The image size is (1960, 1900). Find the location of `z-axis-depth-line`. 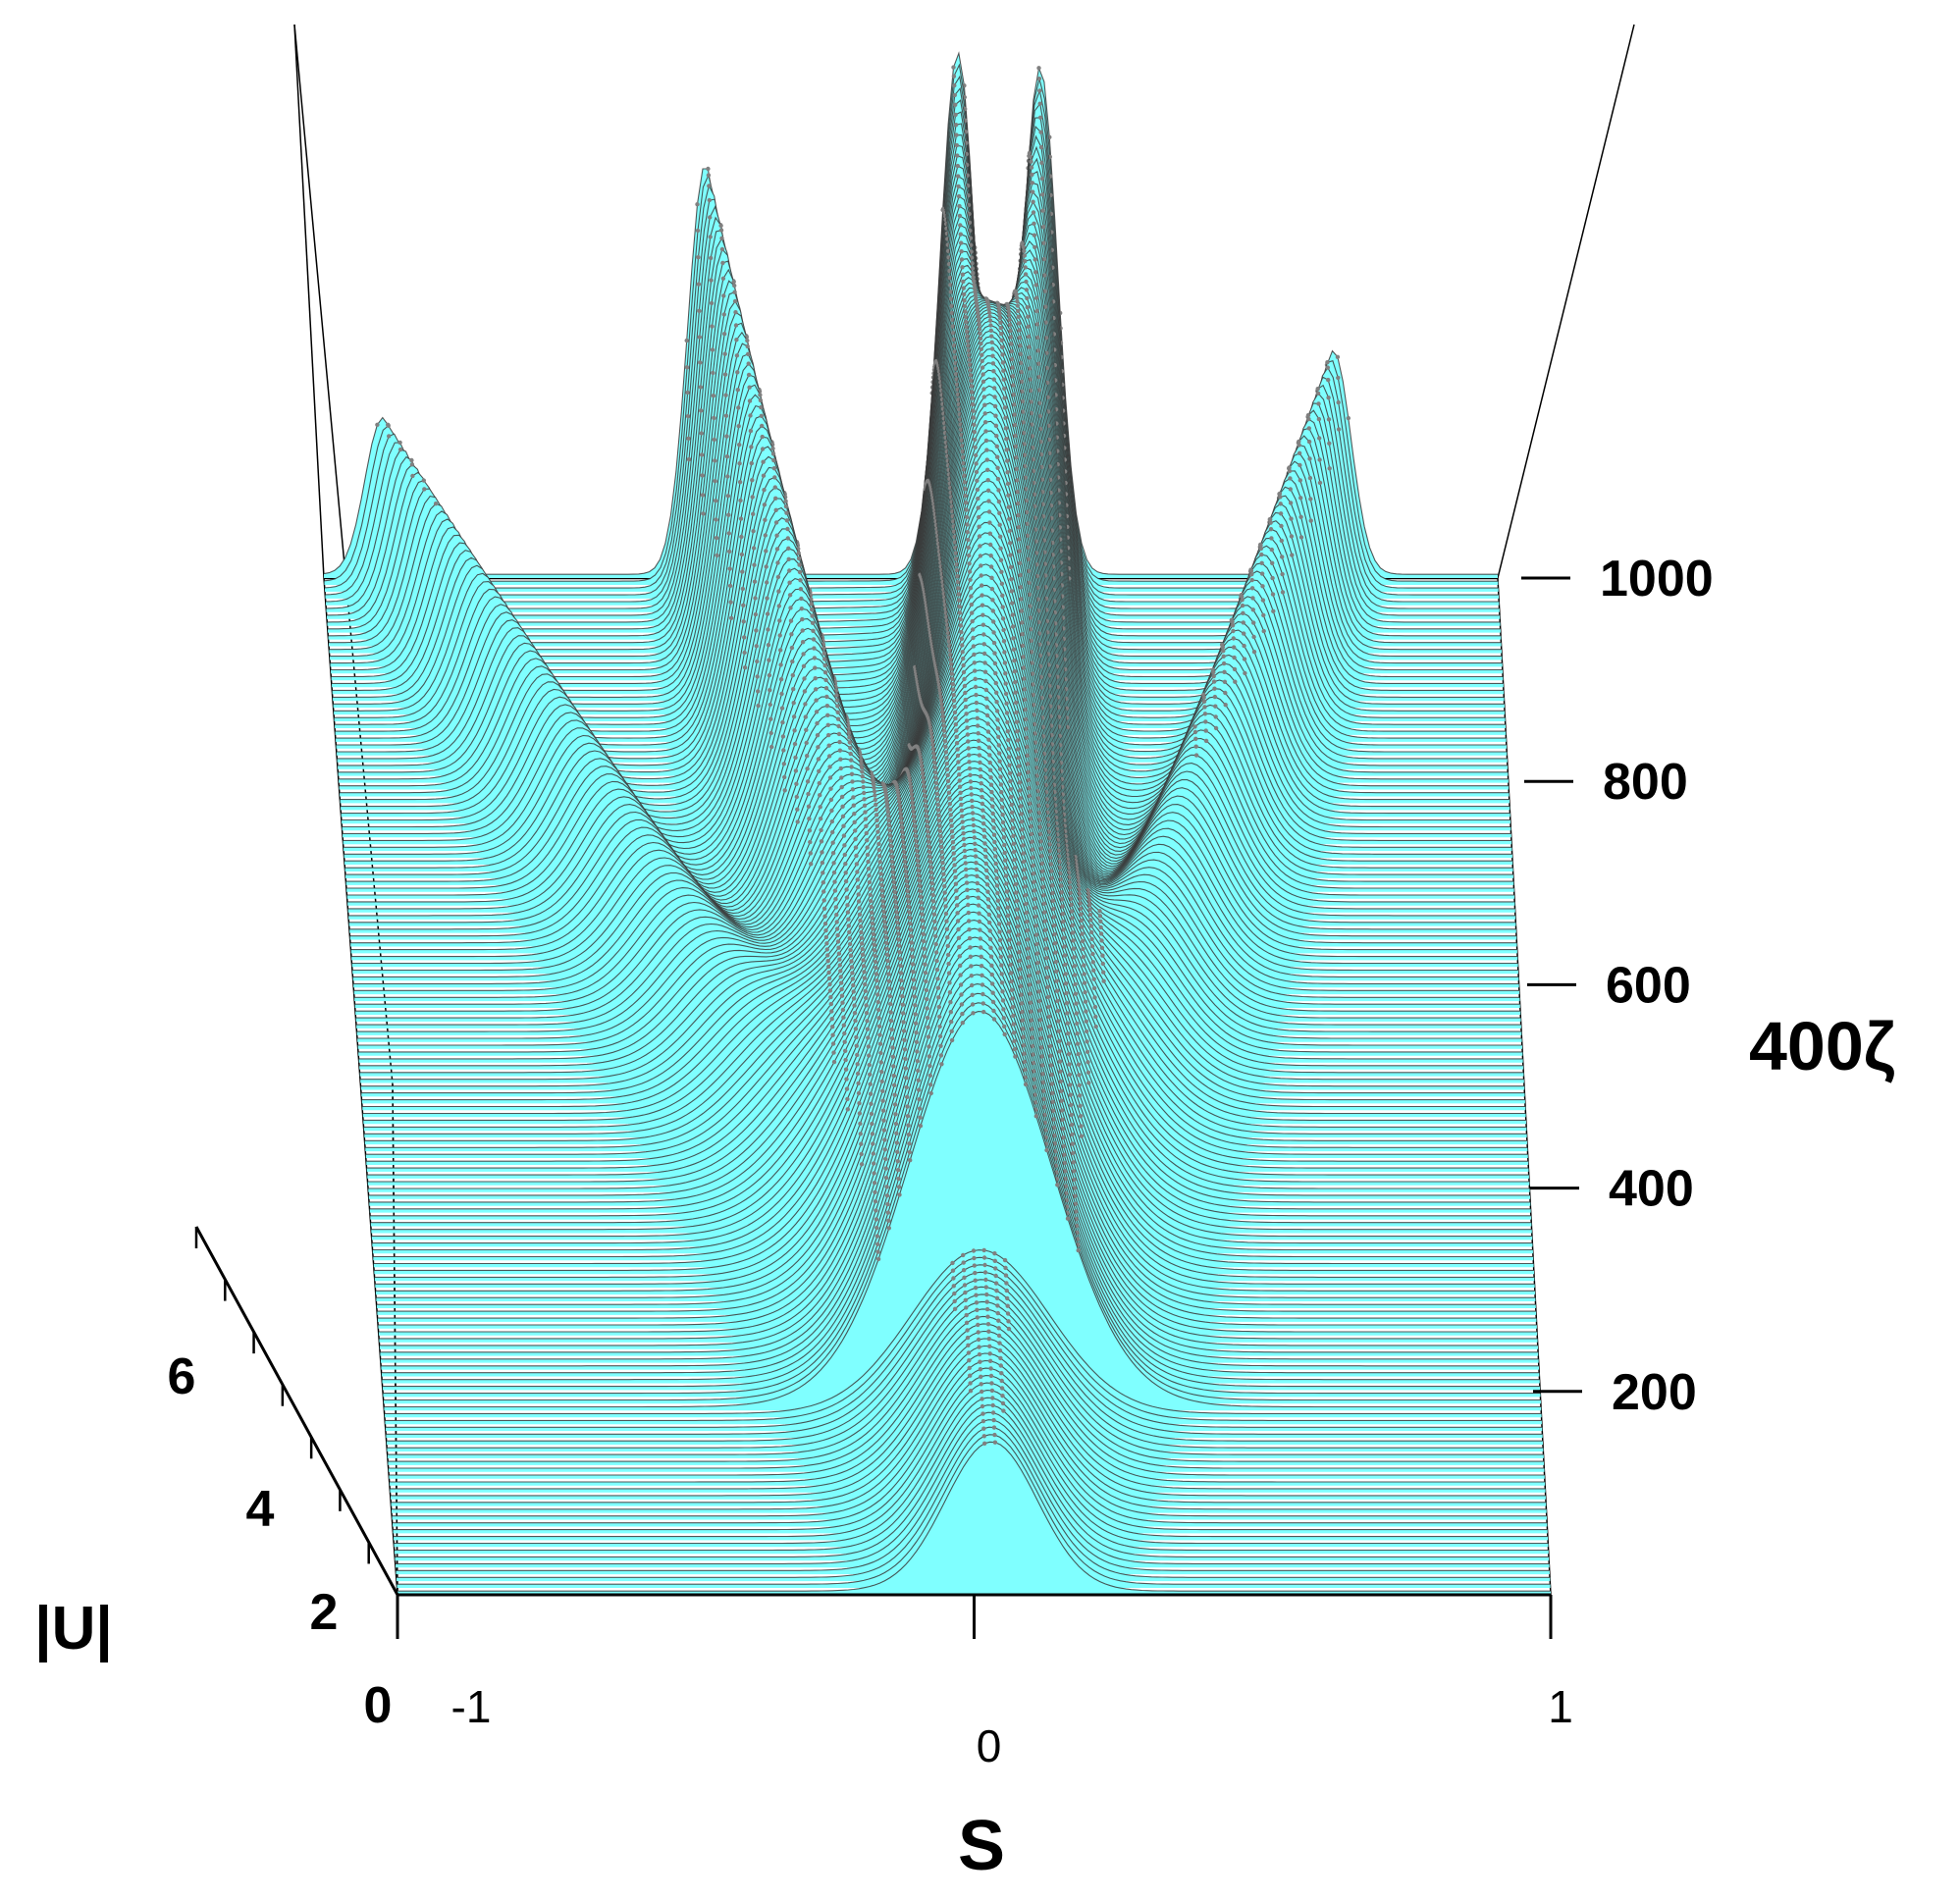

z-axis-depth-line is located at coordinates (296, 1411).